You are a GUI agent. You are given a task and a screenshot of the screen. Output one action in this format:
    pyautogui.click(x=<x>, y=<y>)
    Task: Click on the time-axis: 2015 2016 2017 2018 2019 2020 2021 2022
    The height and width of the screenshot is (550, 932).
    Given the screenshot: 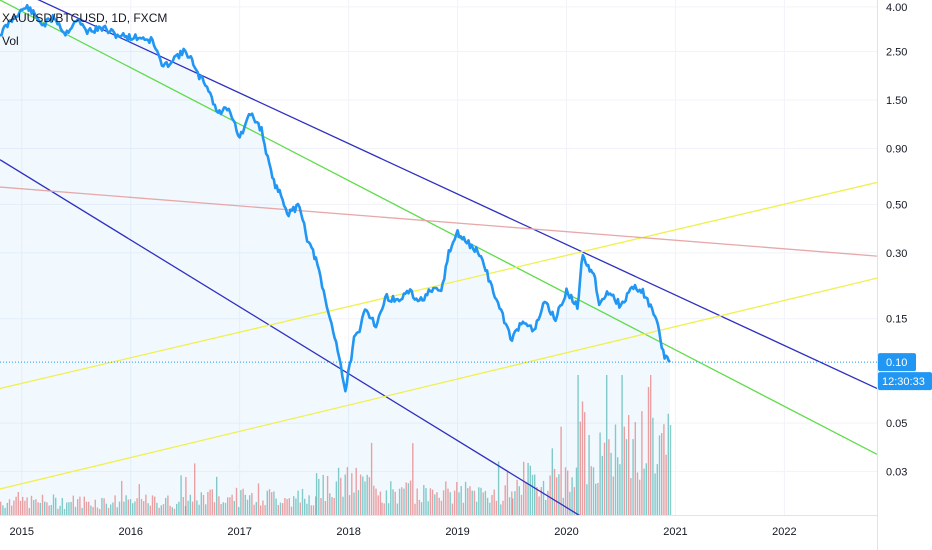 What is the action you would take?
    pyautogui.click(x=438, y=532)
    